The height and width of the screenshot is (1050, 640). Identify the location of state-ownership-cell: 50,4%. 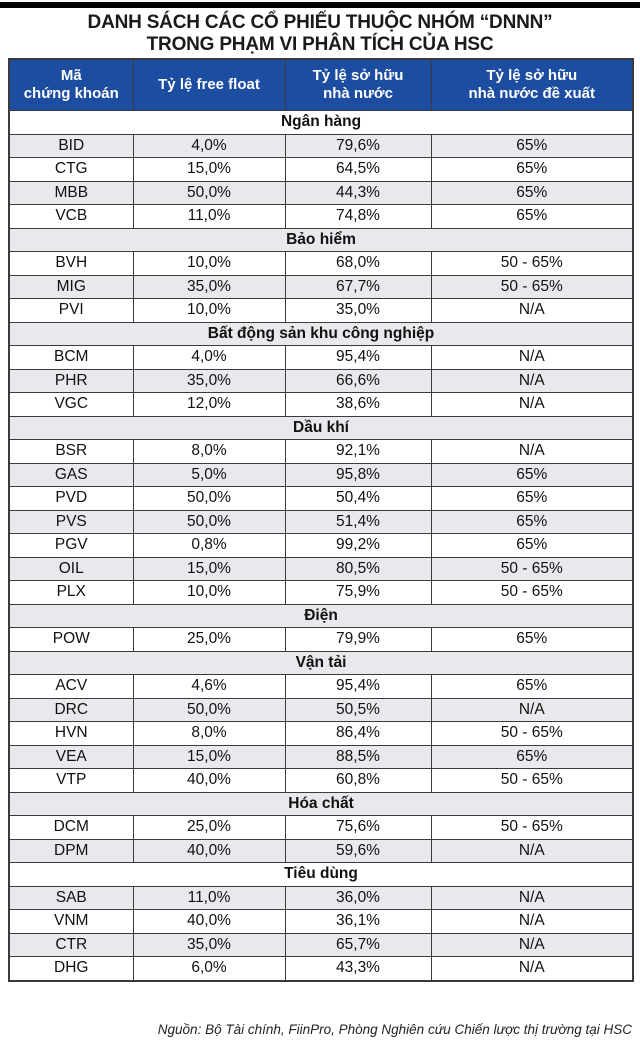
(358, 498).